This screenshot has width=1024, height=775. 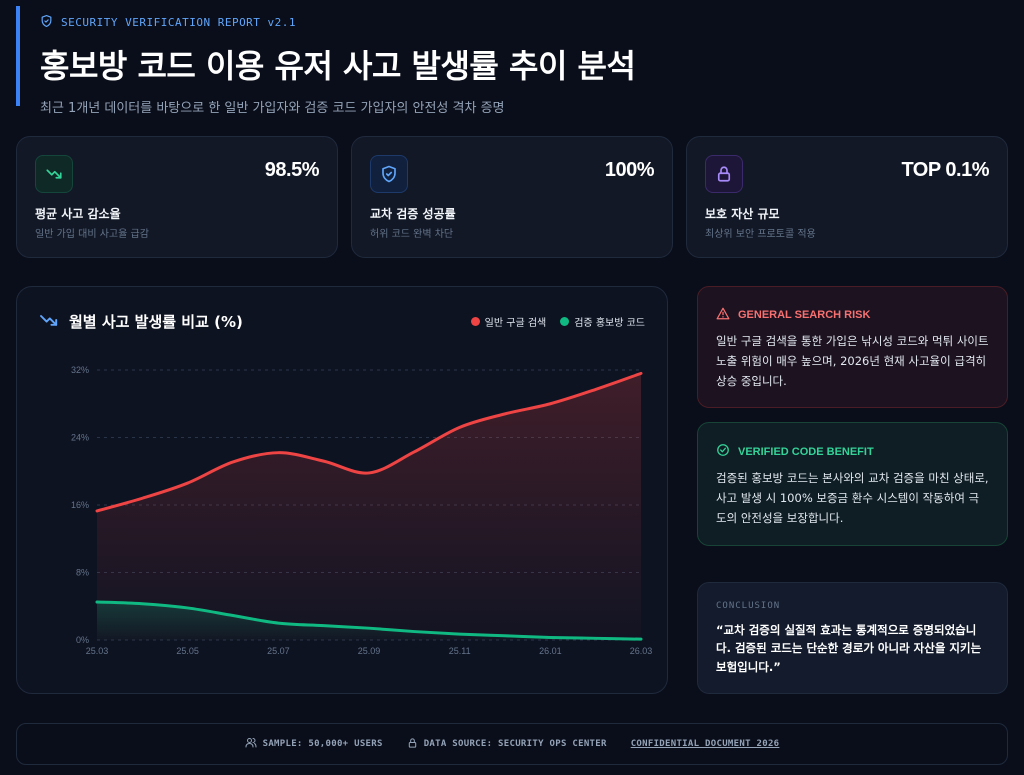 I want to click on stat-value: TOP 0.1%, so click(x=945, y=170).